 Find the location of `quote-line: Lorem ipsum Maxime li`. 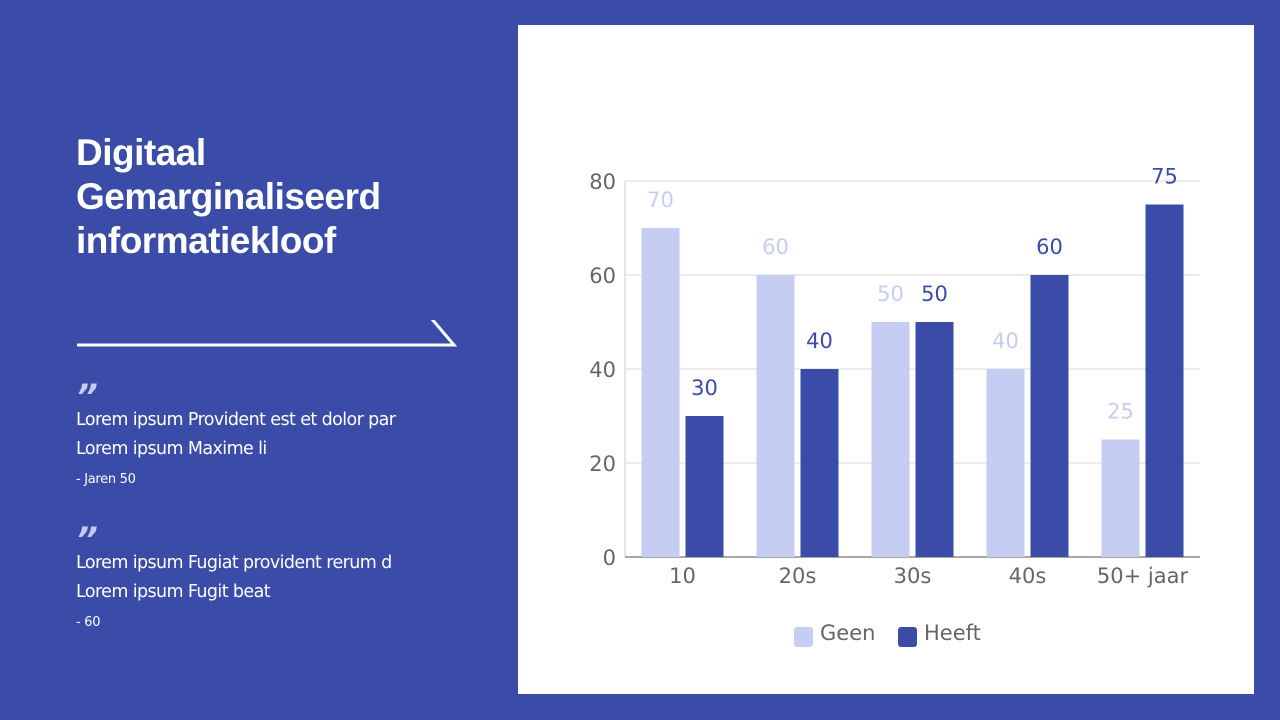

quote-line: Lorem ipsum Maxime li is located at coordinates (171, 449).